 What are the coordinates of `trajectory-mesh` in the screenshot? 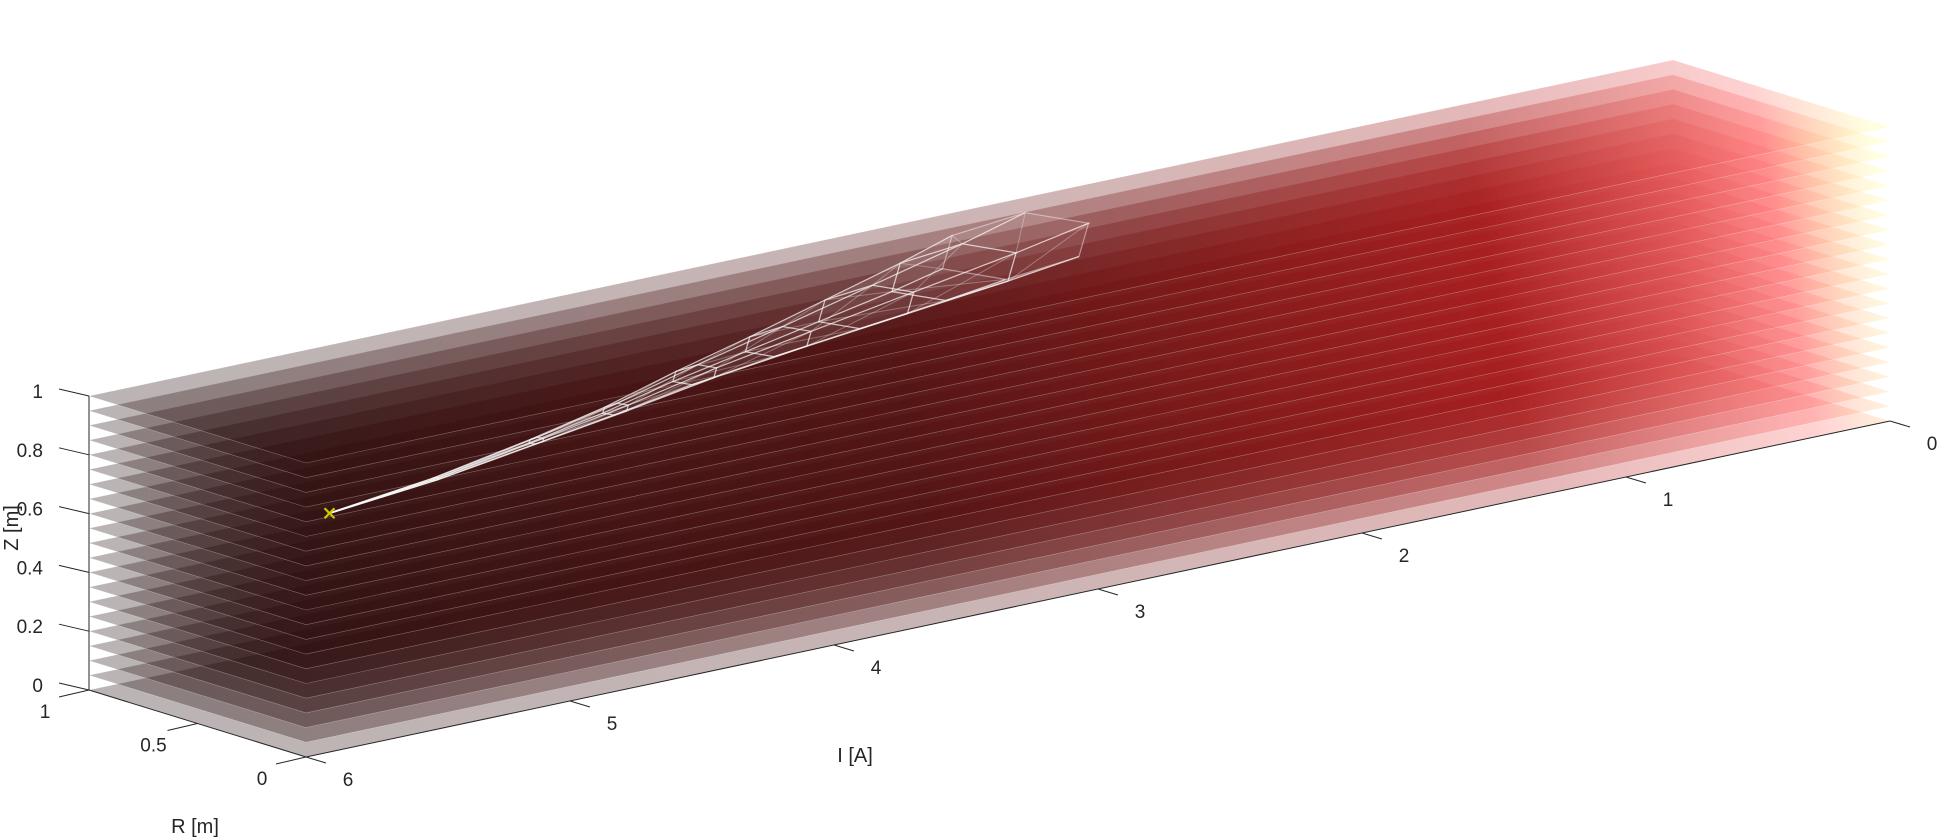 It's located at (708, 363).